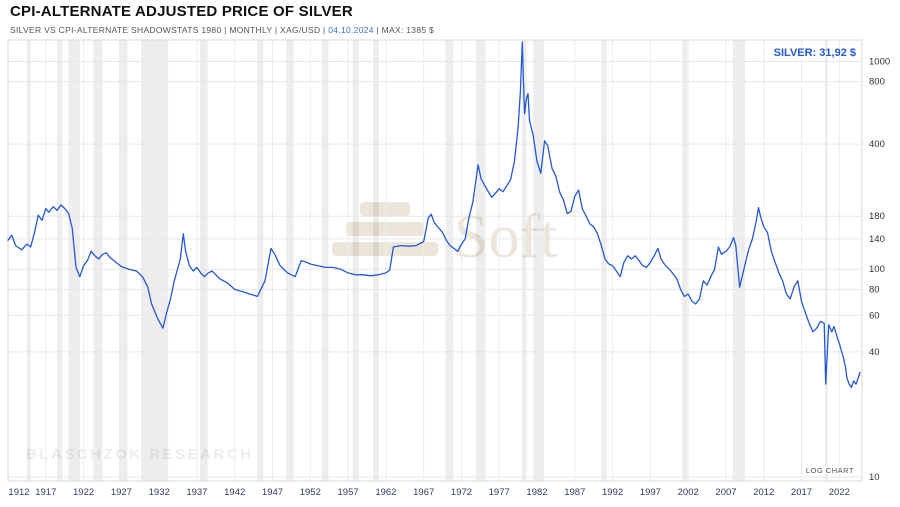 The width and height of the screenshot is (900, 507). I want to click on svg-text: 2012, so click(763, 492).